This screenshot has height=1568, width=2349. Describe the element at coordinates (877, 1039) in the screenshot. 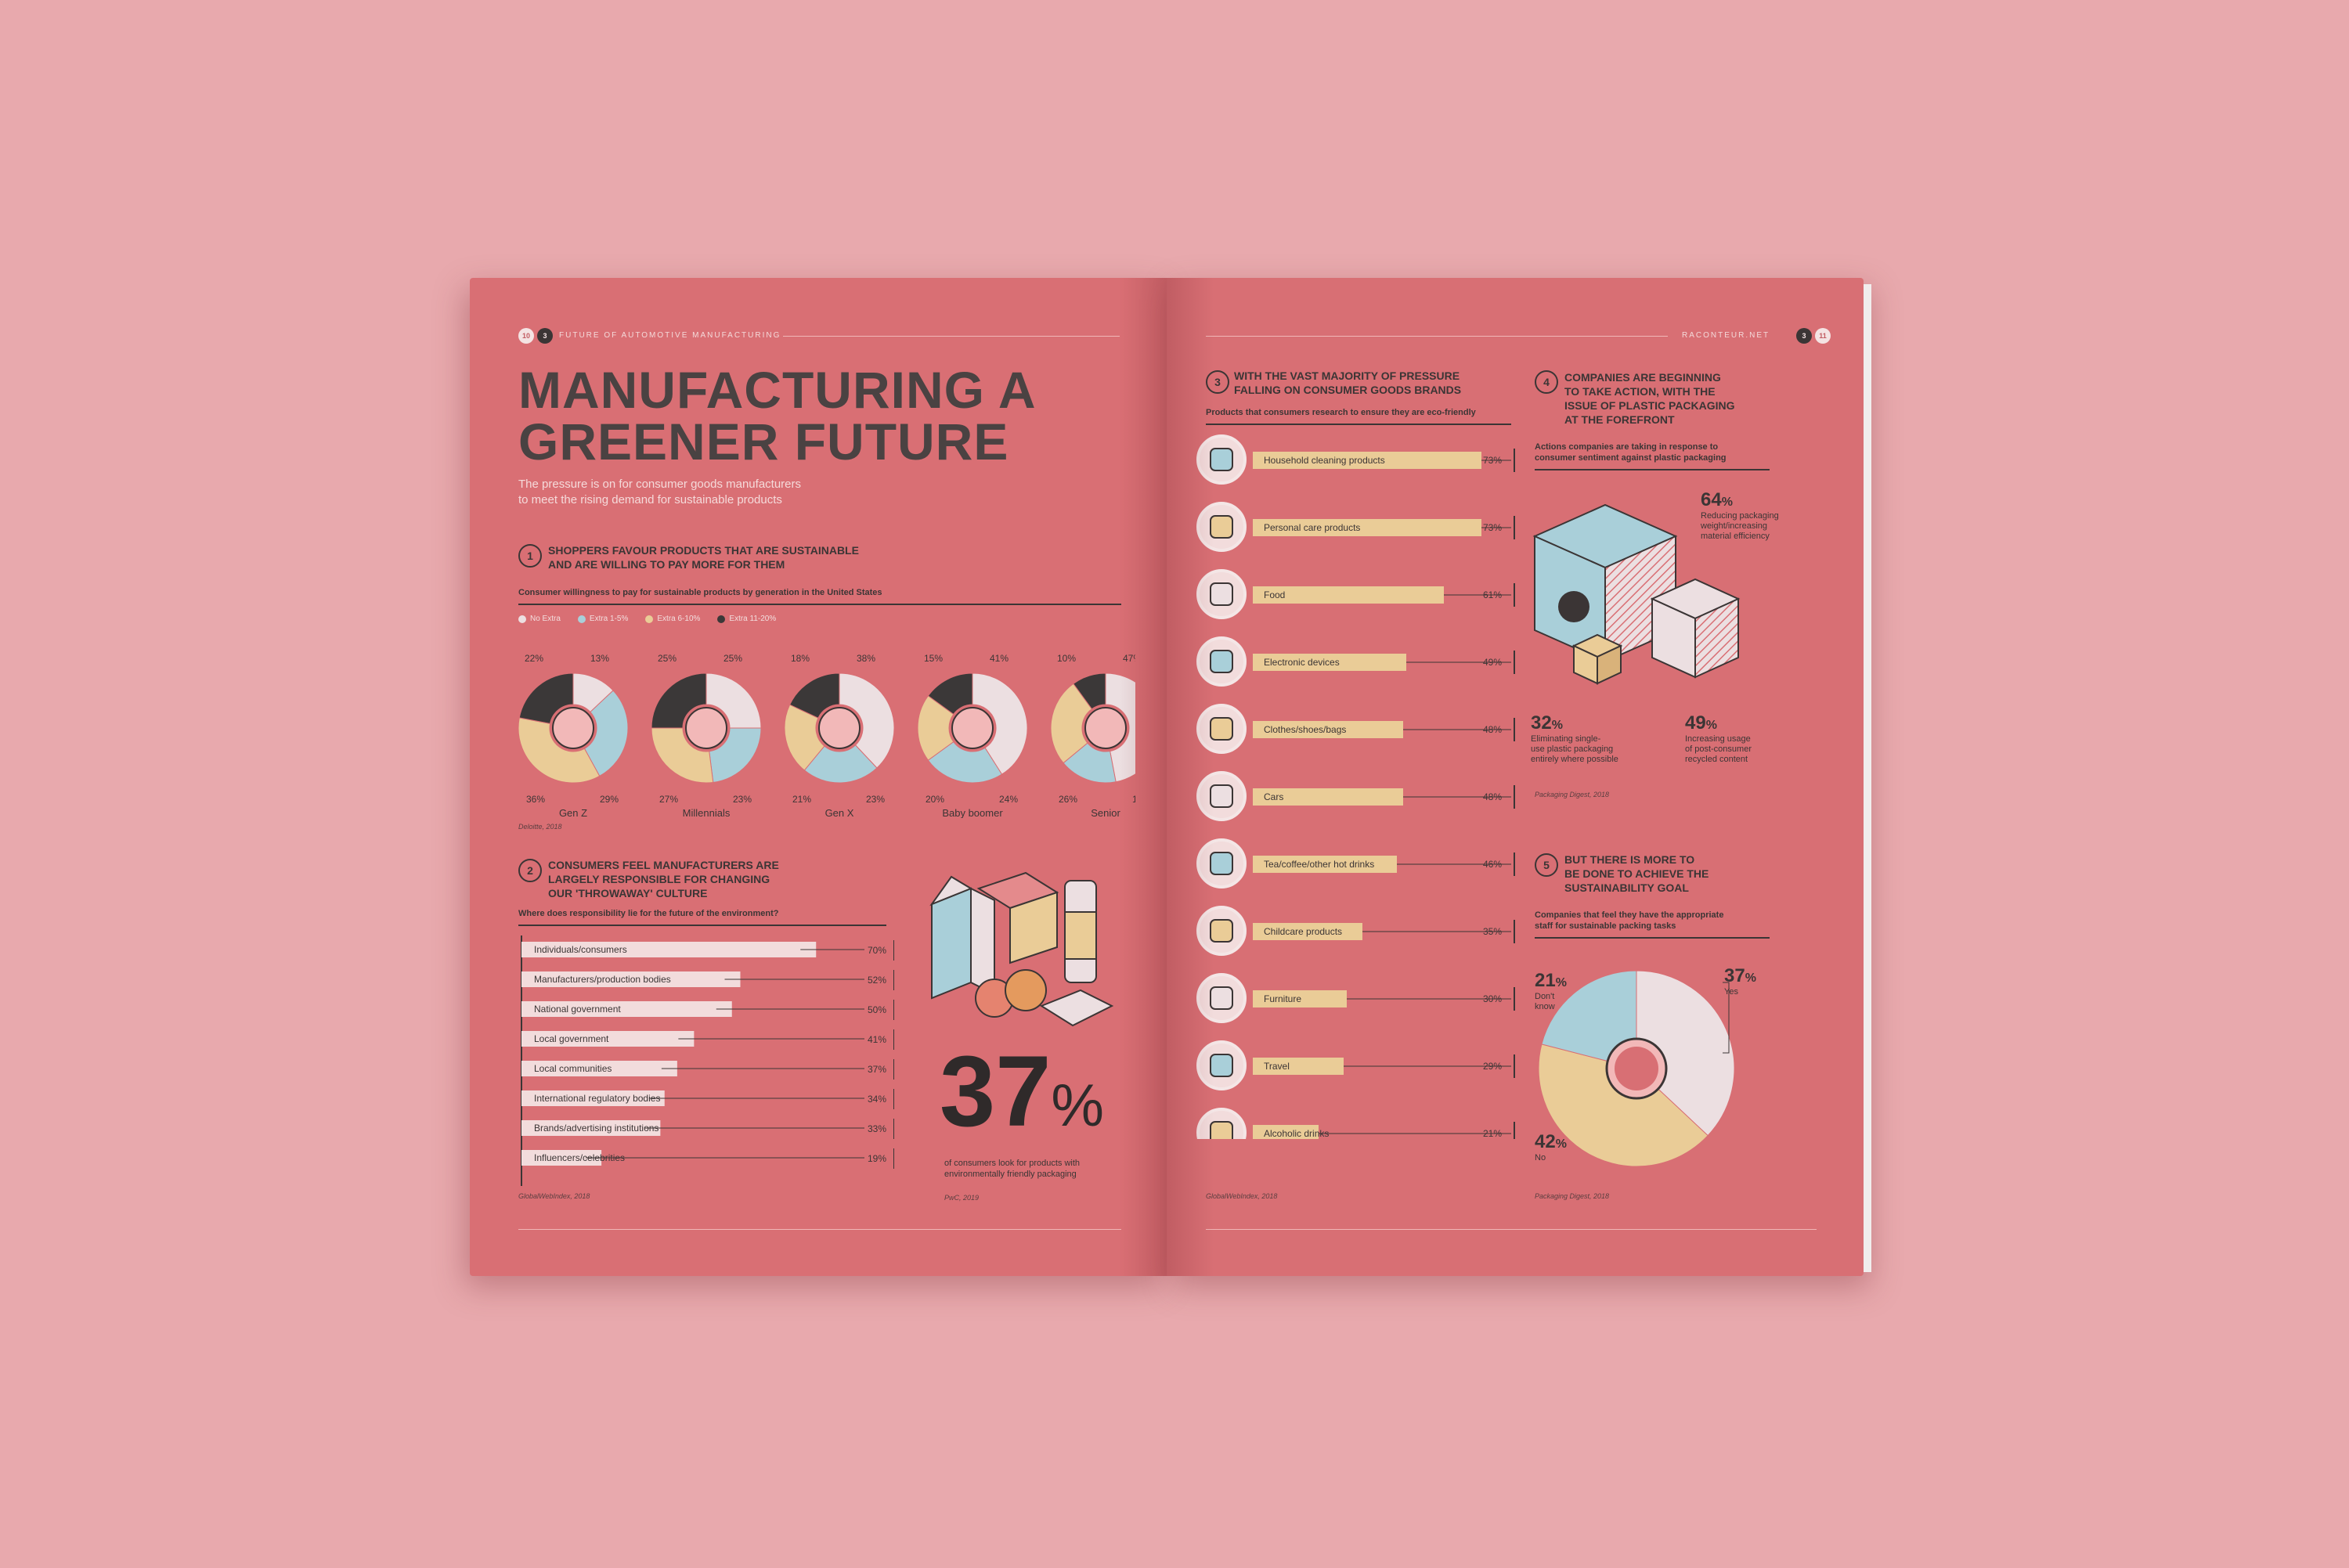

I see `bar-value-label: 41%` at that location.